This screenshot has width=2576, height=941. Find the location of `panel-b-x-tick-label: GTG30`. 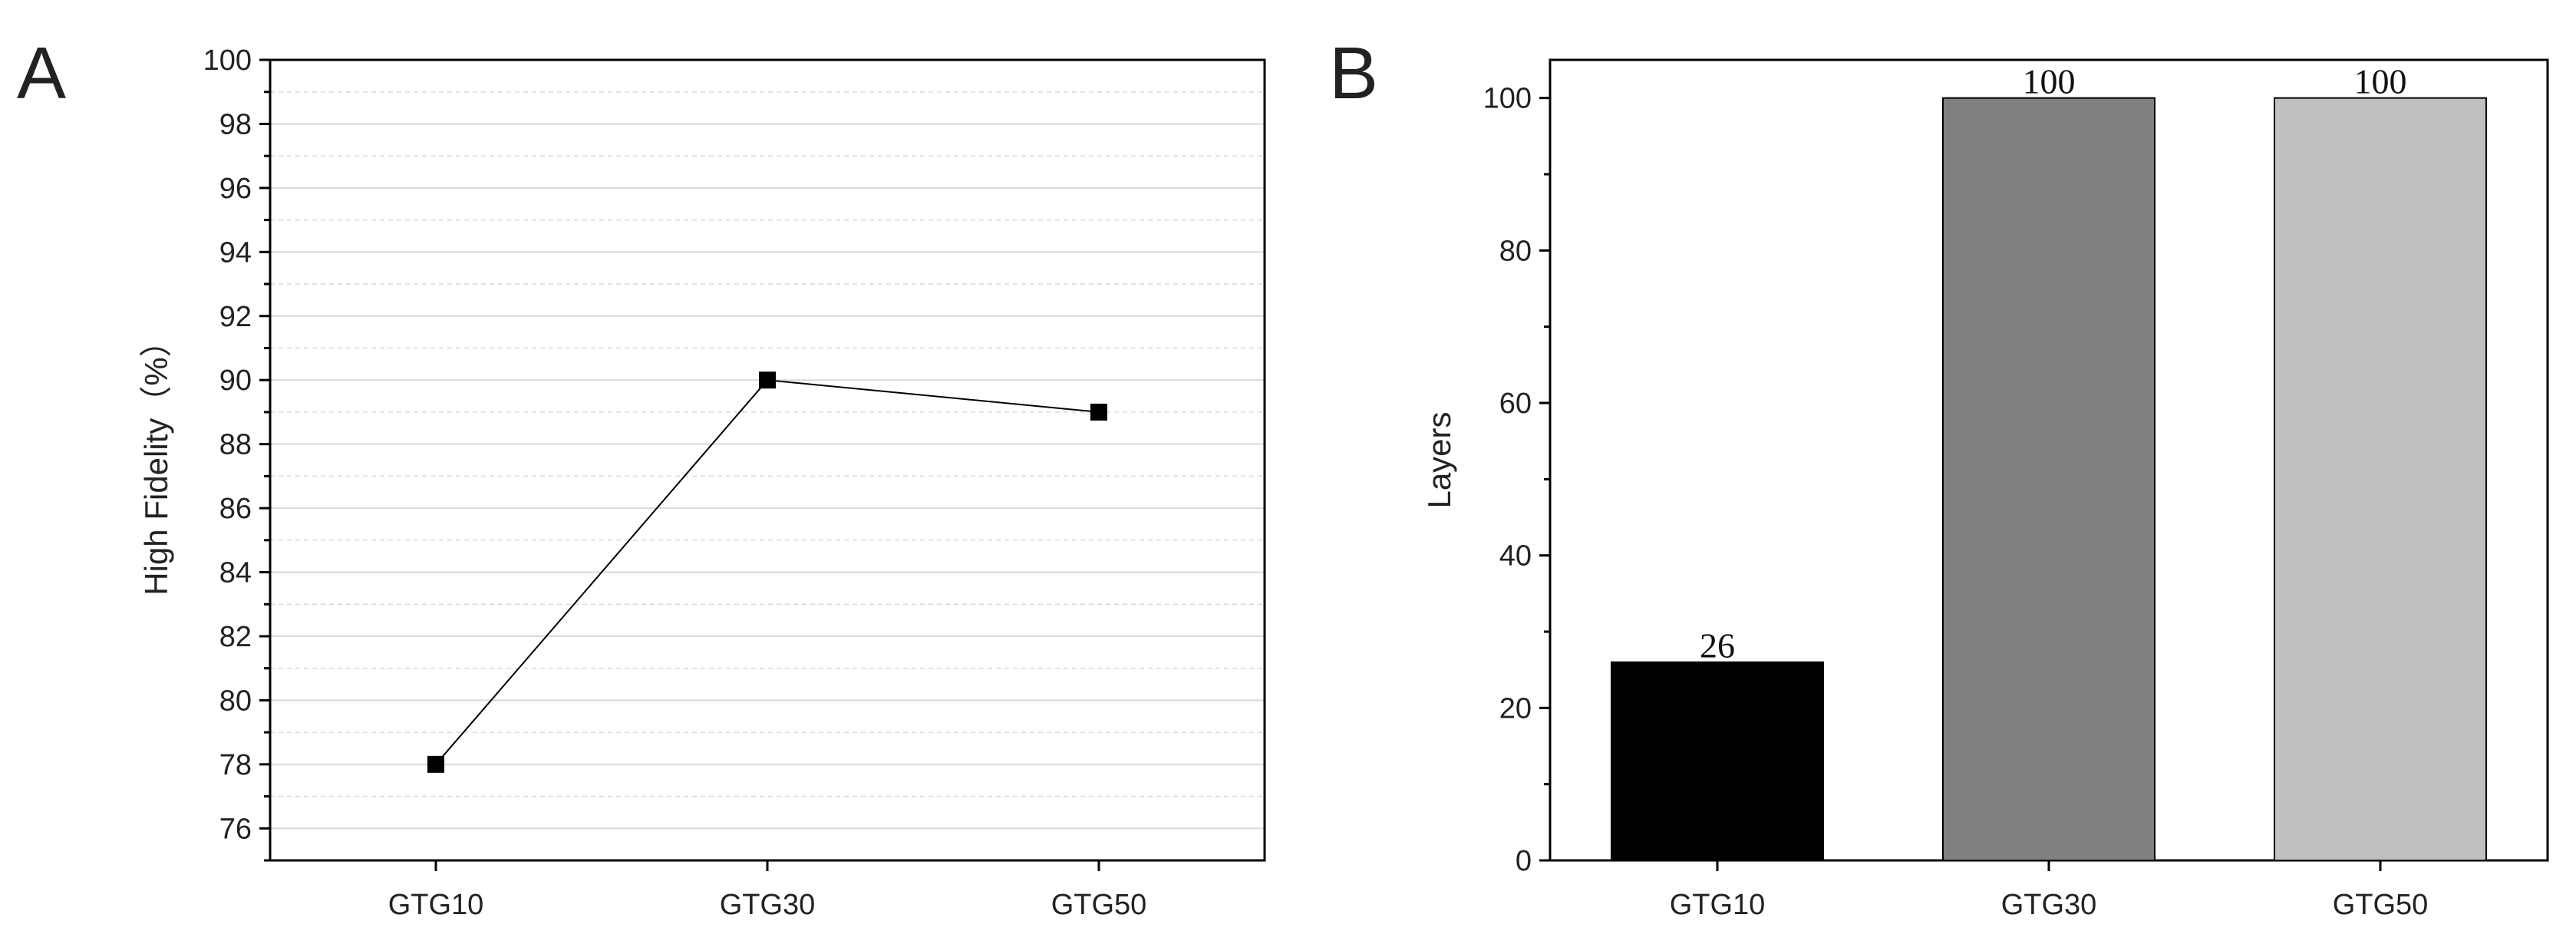

panel-b-x-tick-label: GTG30 is located at coordinates (2049, 905).